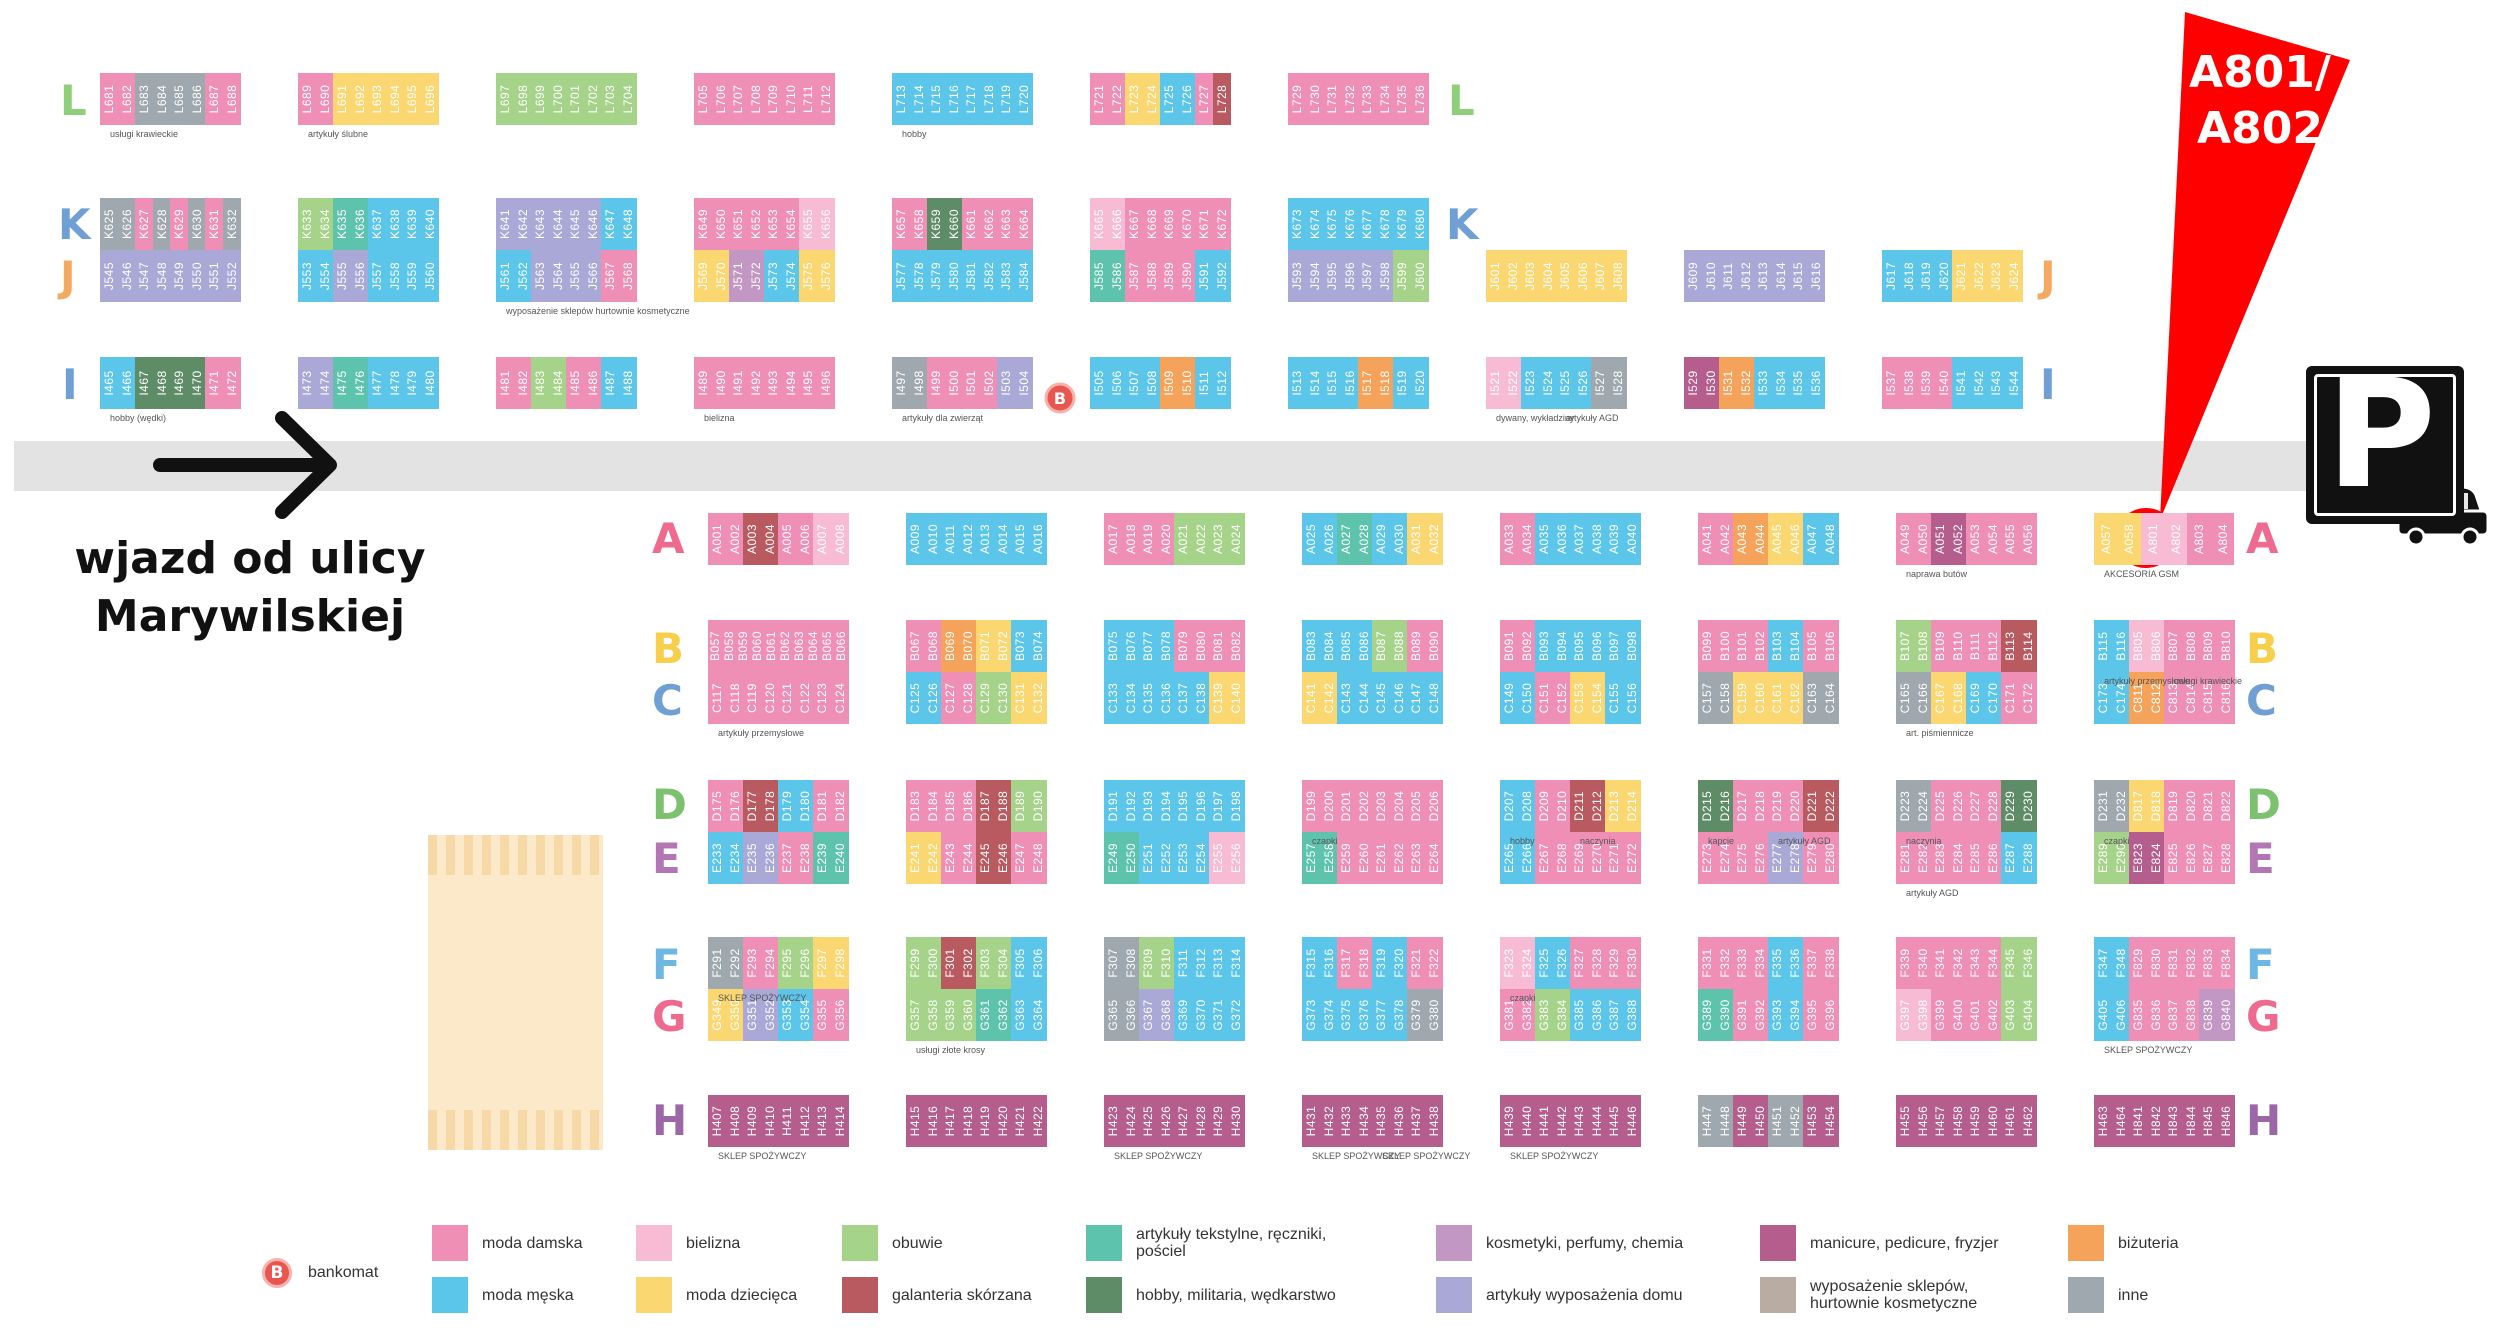 The image size is (2500, 1336). I want to click on stall-j589: J589, so click(1169, 276).